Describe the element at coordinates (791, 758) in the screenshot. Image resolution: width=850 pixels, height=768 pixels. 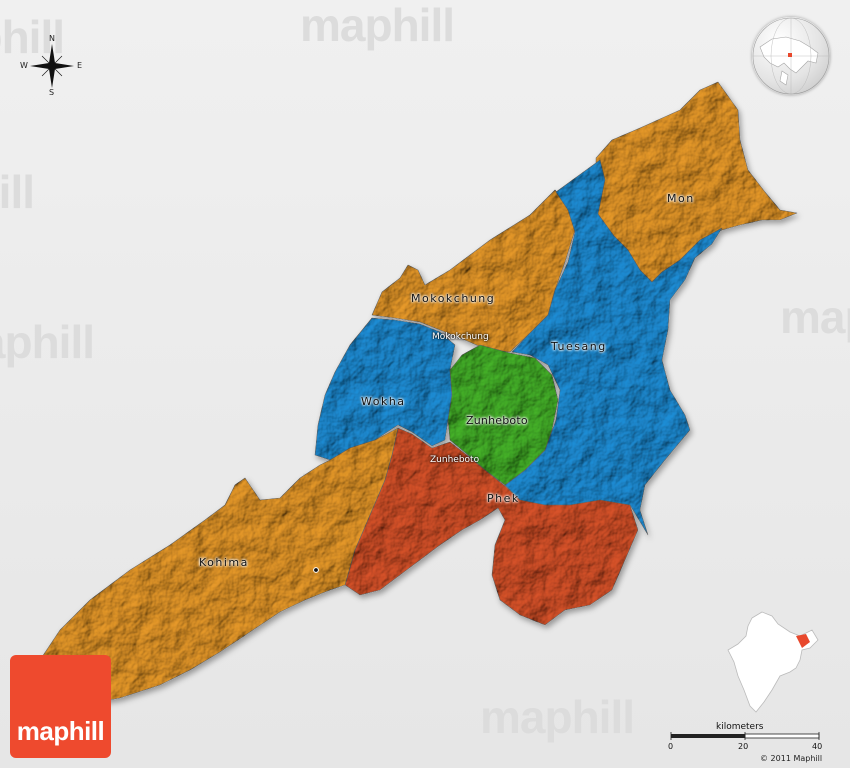
I see `copyright-text: © 2011 Maphill` at that location.